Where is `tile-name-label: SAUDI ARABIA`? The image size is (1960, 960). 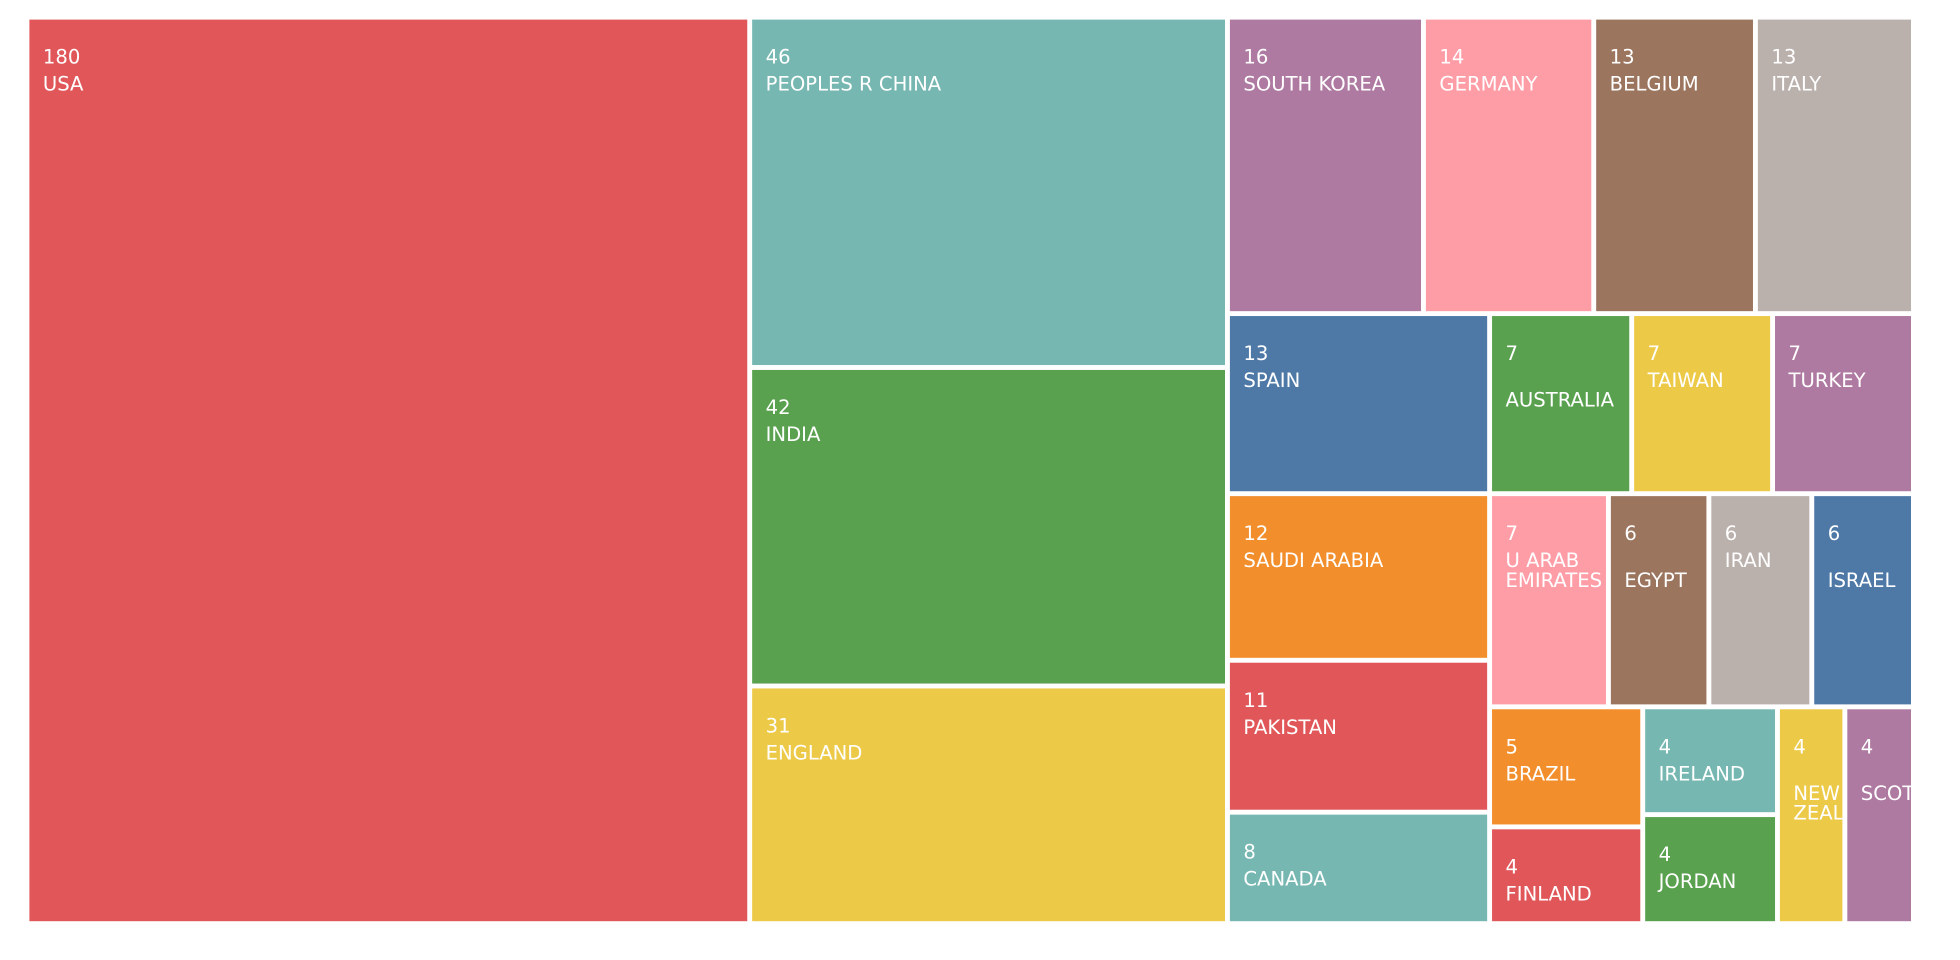 tile-name-label: SAUDI ARABIA is located at coordinates (1313, 560).